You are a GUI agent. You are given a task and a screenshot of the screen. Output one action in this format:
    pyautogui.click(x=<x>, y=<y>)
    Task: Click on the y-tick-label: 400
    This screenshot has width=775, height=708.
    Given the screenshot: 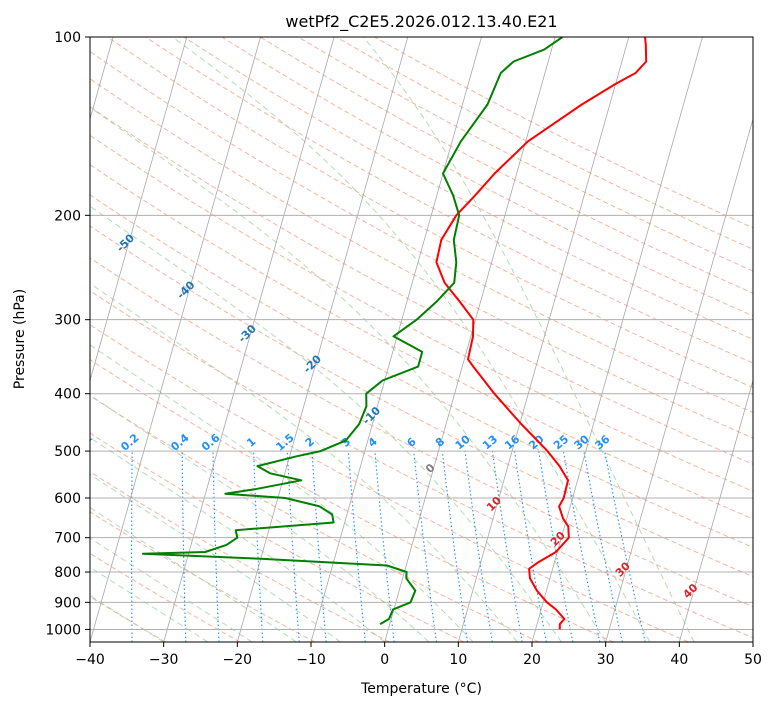 What is the action you would take?
    pyautogui.click(x=67, y=395)
    